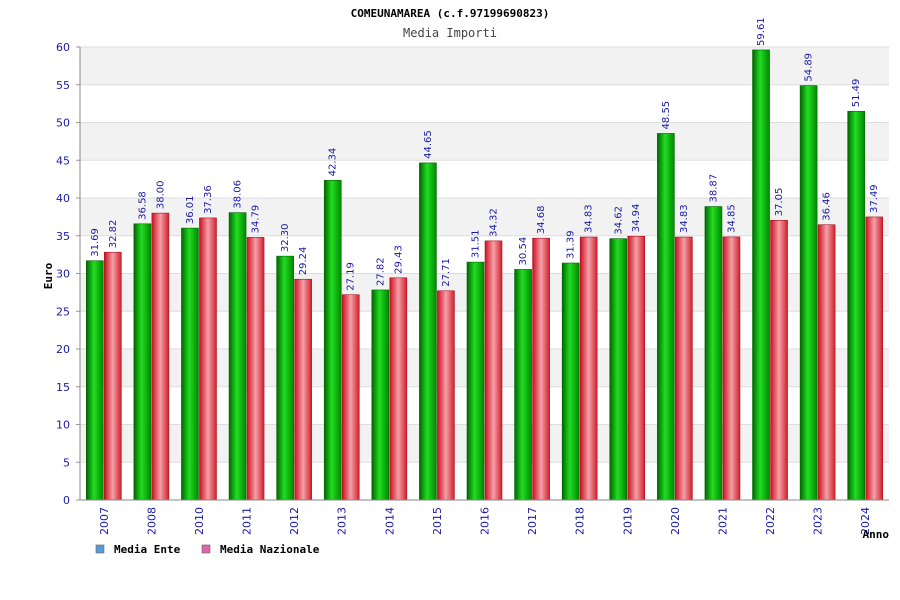 The image size is (900, 600). What do you see at coordinates (731, 368) in the screenshot?
I see `bar-media-nazionale-2021` at bounding box center [731, 368].